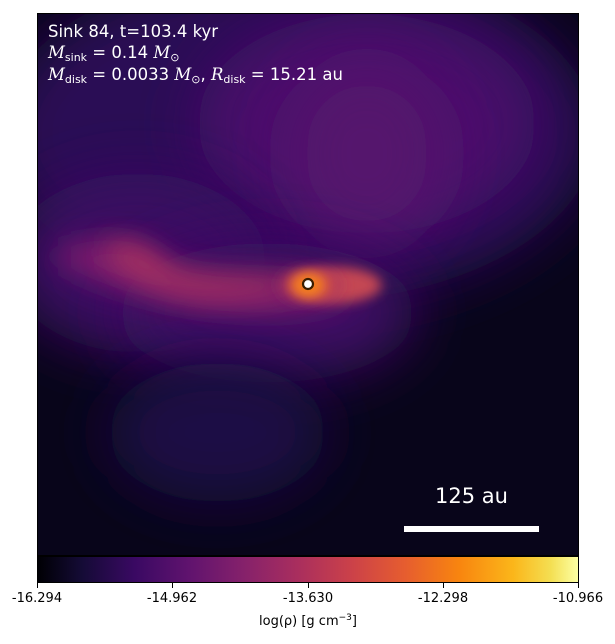  Describe the element at coordinates (76, 79) in the screenshot. I see `disk-mass-subscript: disk` at that location.